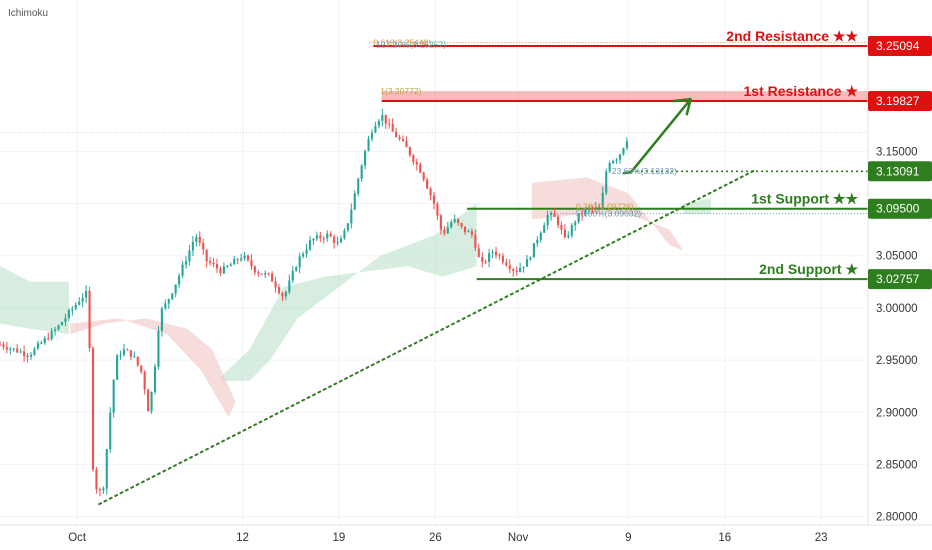 The image size is (932, 550). What do you see at coordinates (661, 136) in the screenshot?
I see `projection-arrow` at bounding box center [661, 136].